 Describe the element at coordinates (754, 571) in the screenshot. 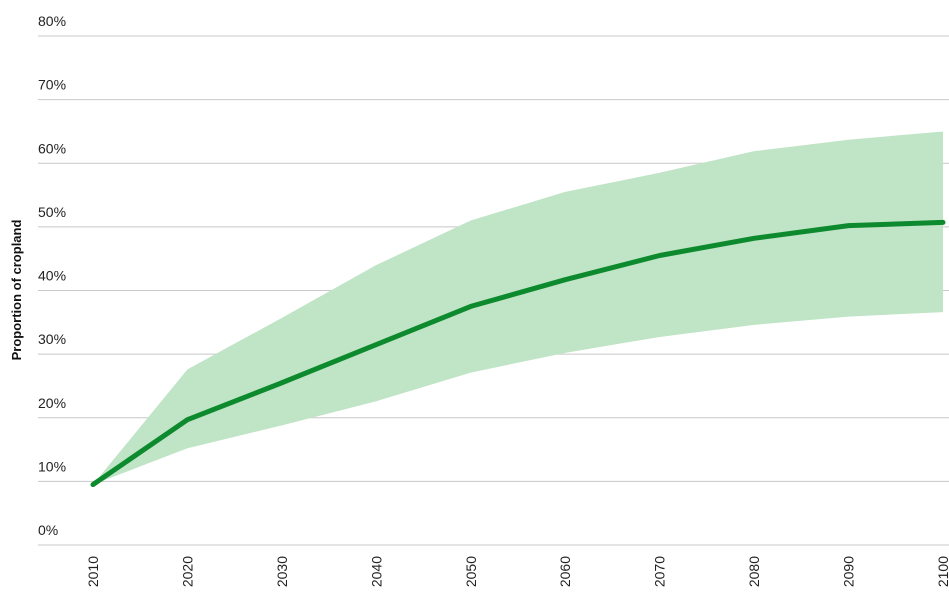

I see `x-tick-label: 2080` at that location.